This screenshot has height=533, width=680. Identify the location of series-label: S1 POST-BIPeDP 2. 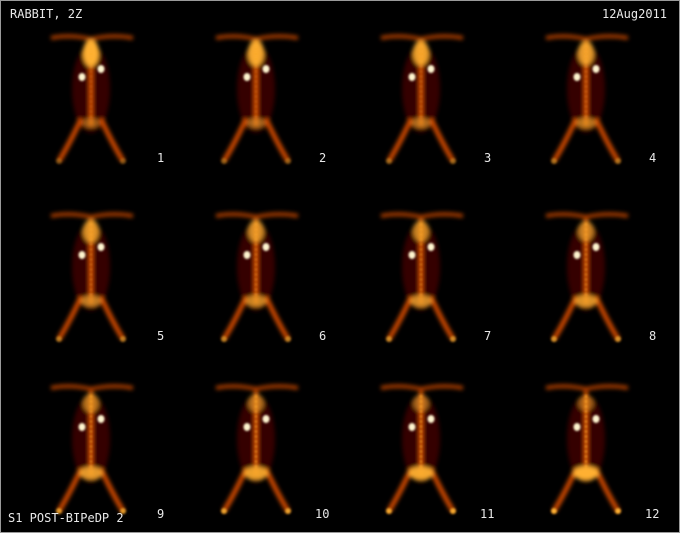
(66, 518).